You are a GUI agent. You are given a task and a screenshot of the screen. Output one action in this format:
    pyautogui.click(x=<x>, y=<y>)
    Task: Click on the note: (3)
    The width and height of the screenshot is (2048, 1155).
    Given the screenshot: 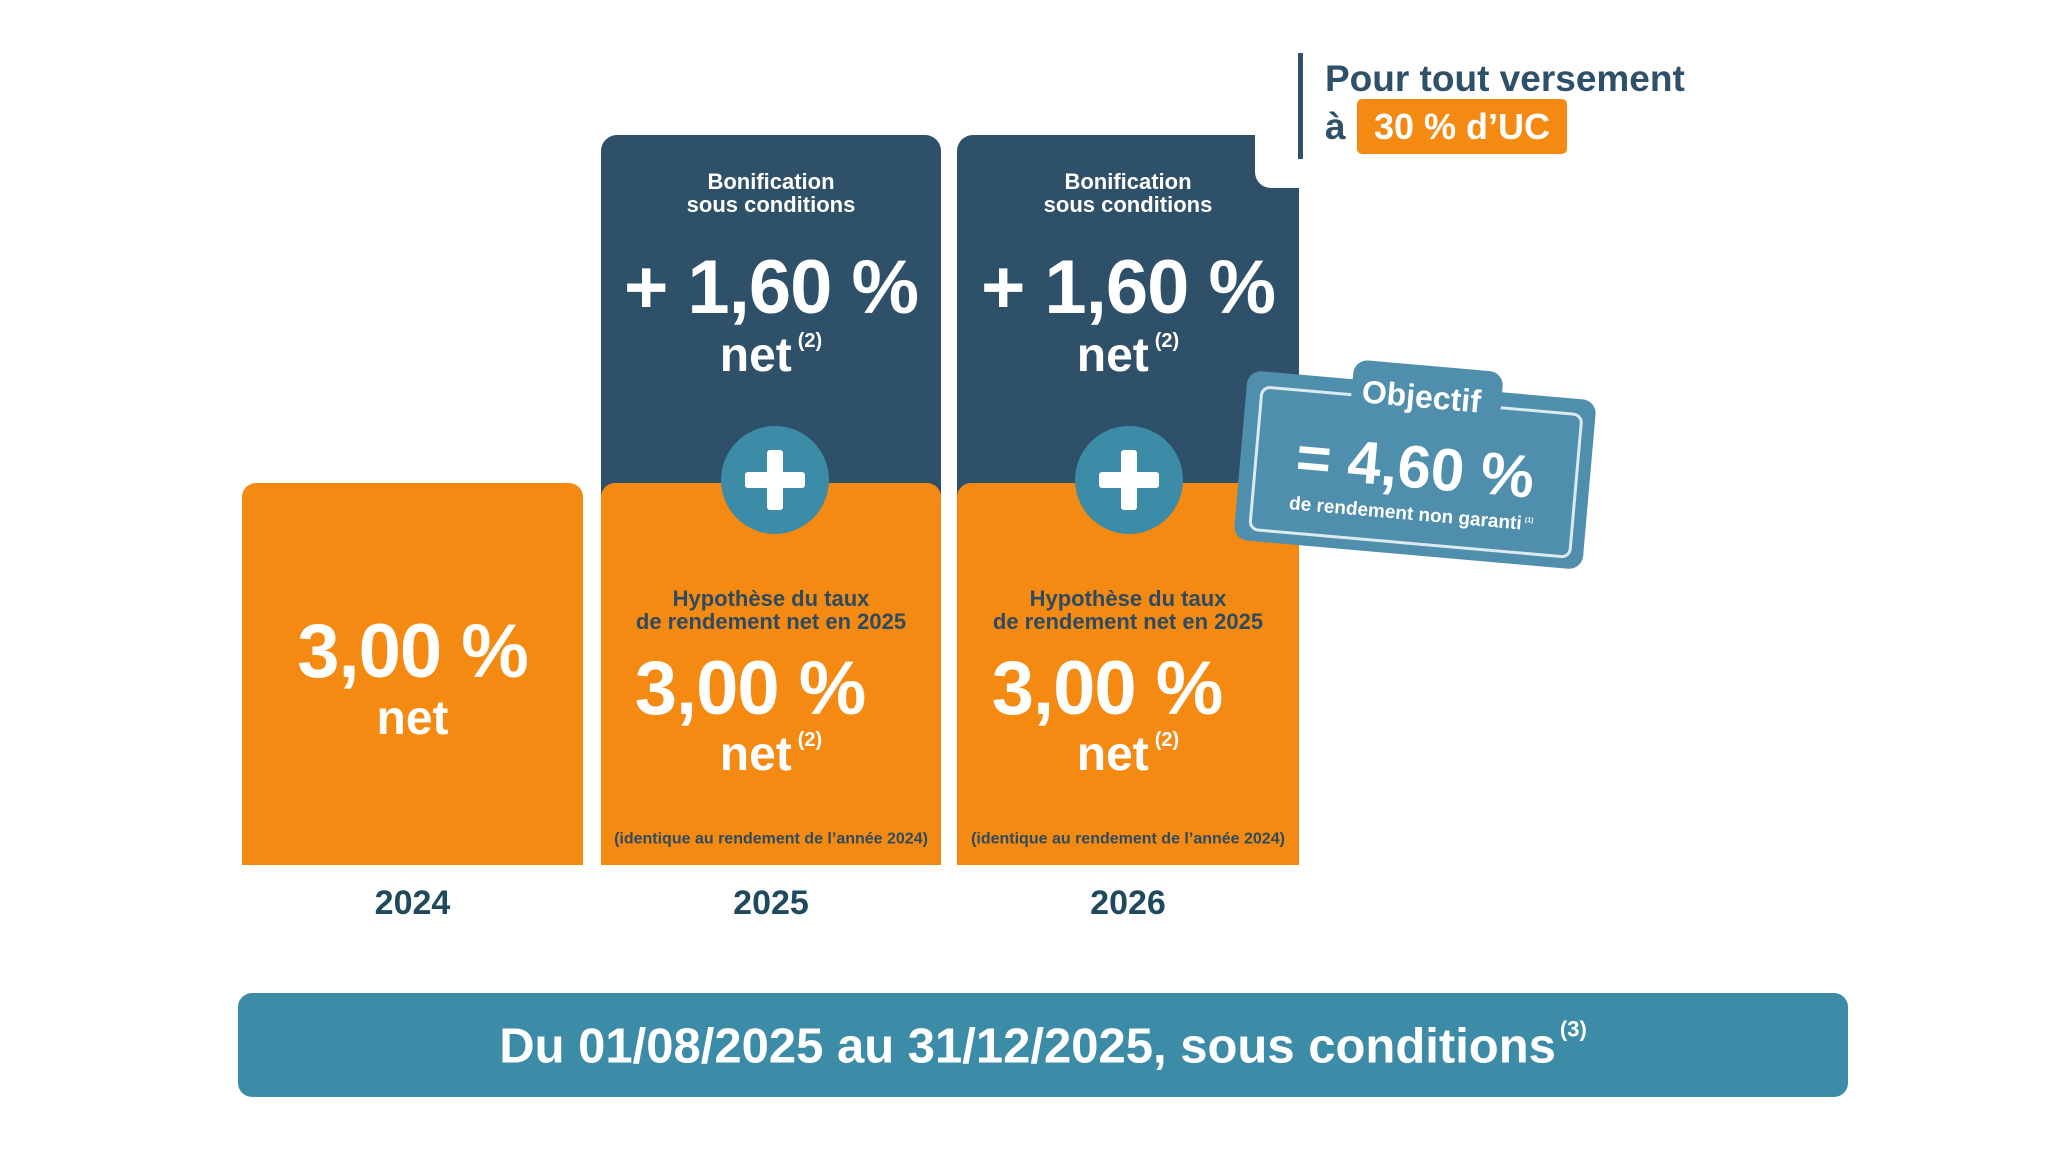 What is the action you would take?
    pyautogui.click(x=1573, y=1029)
    